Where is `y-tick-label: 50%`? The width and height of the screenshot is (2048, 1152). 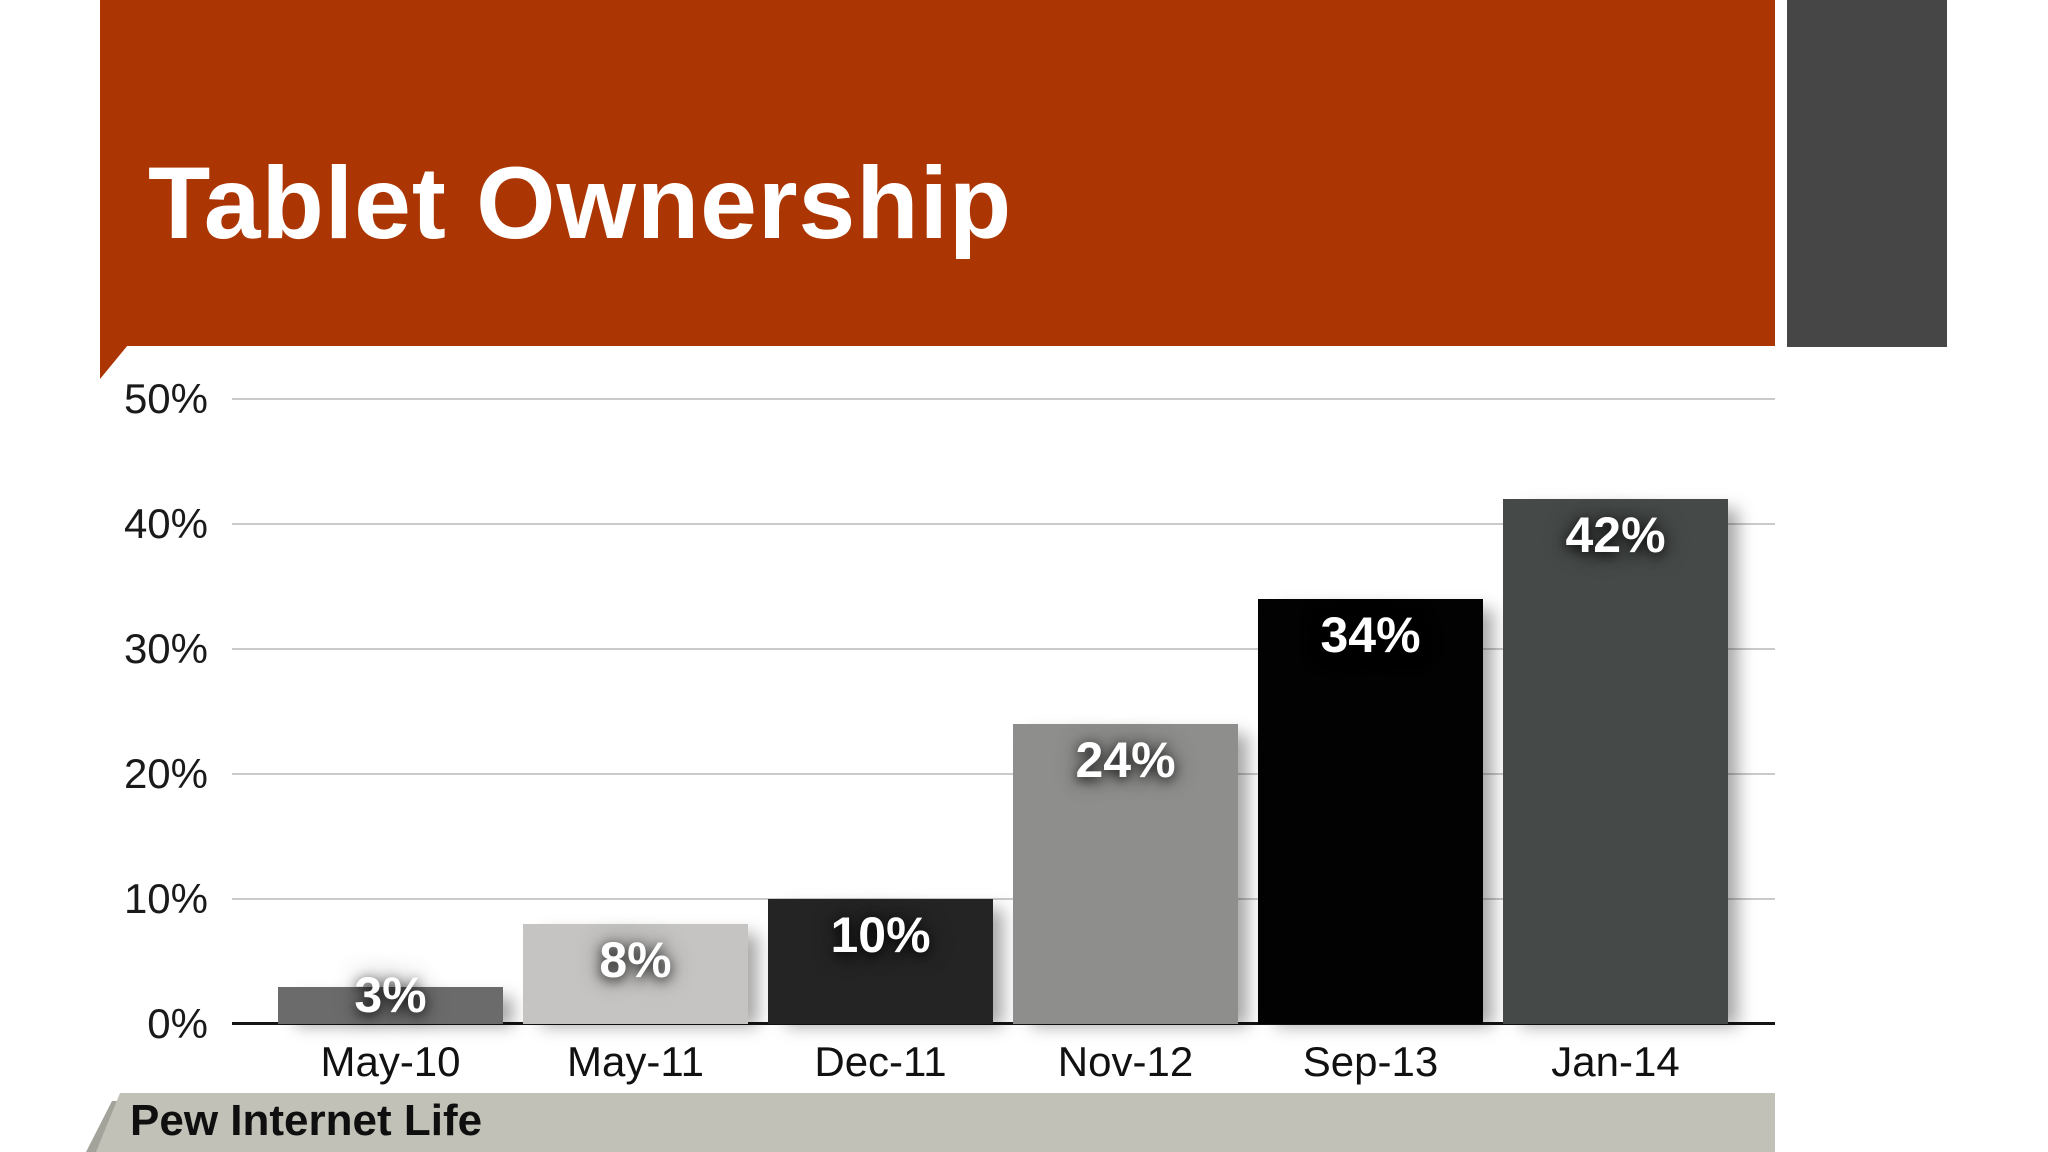
y-tick-label: 50% is located at coordinates (165, 398).